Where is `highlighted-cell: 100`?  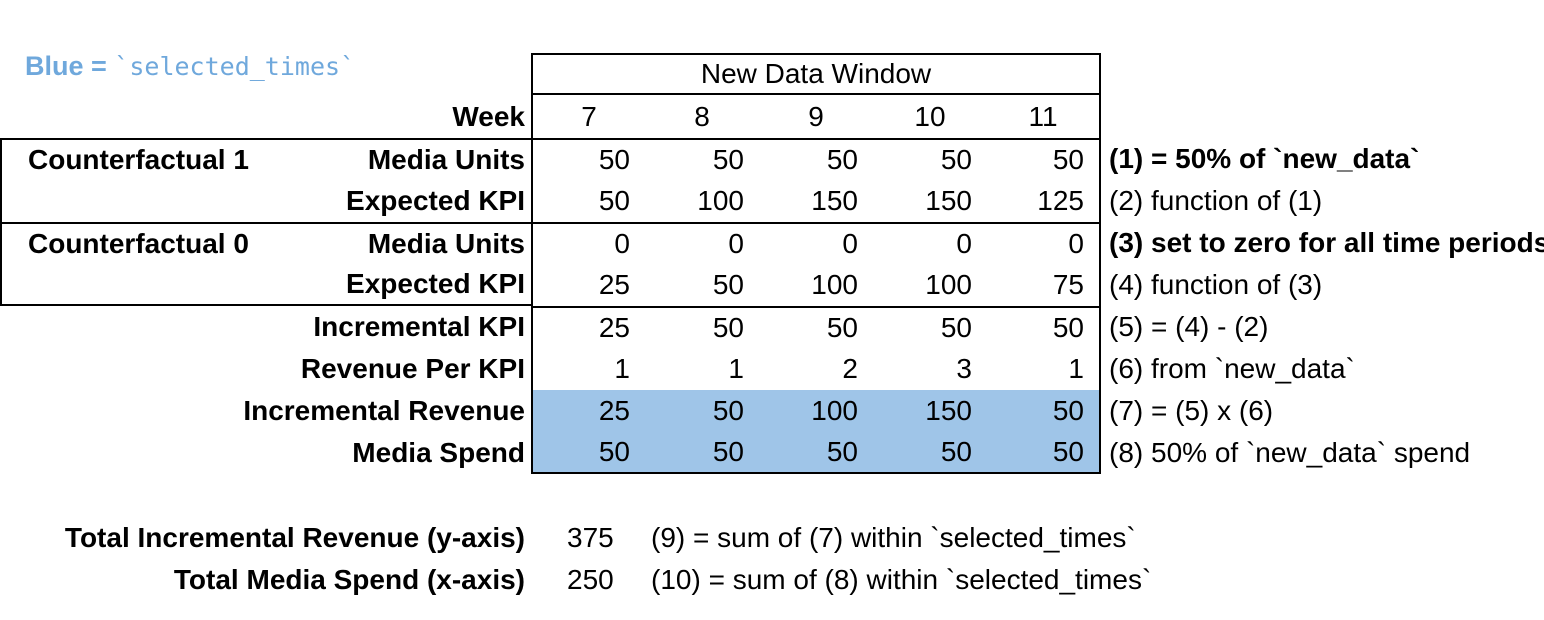
highlighted-cell: 100 is located at coordinates (816, 411).